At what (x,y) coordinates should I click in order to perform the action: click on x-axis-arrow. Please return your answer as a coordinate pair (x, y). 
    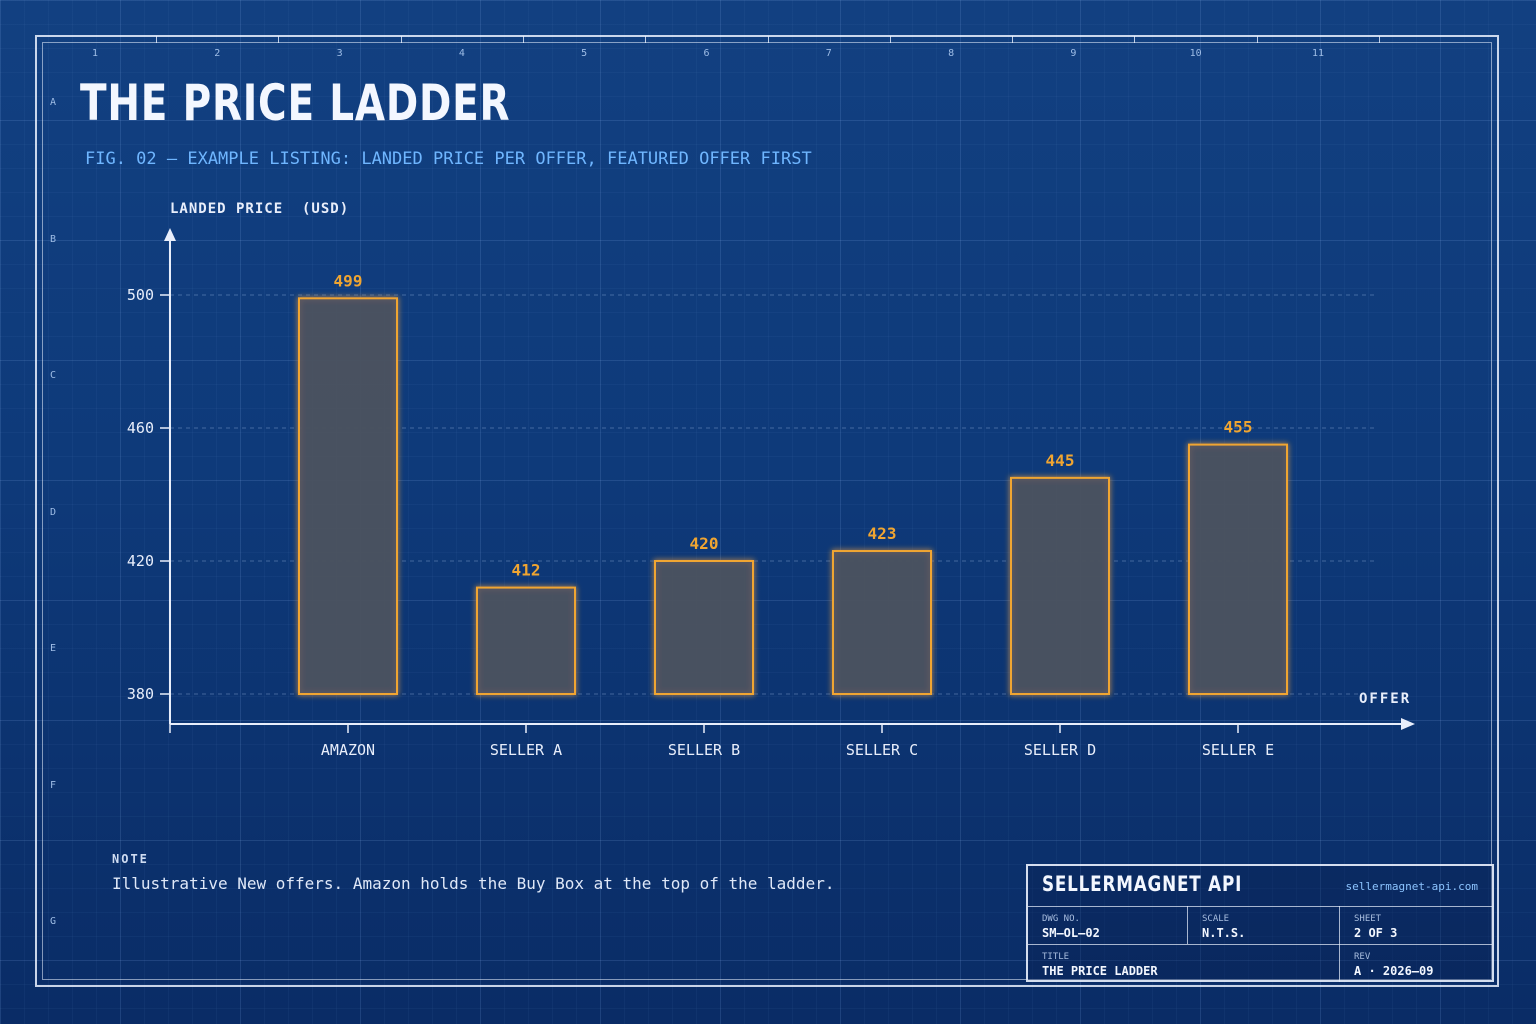
    Looking at the image, I should click on (1408, 724).